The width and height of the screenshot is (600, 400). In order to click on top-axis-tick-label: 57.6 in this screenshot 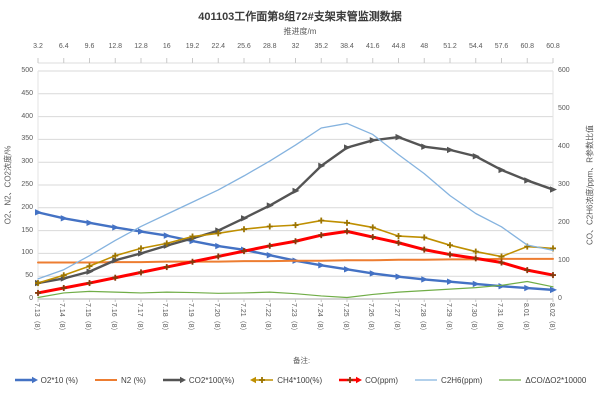, I will do `click(501, 46)`.